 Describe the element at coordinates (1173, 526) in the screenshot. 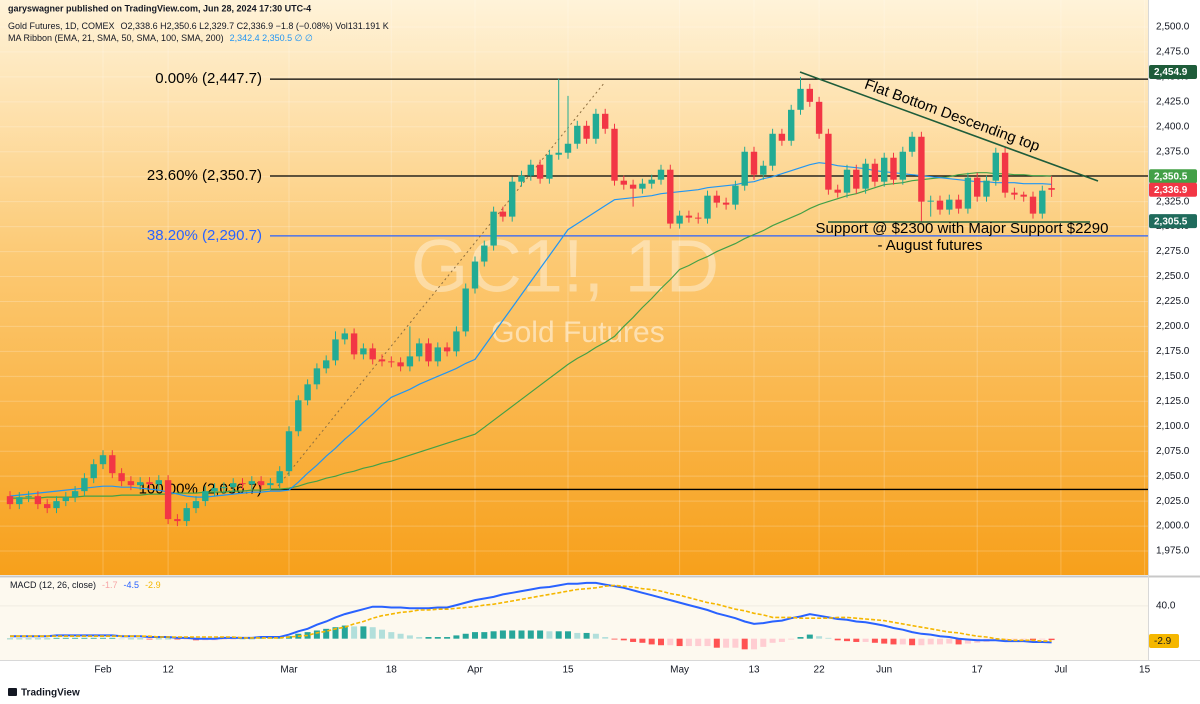

I see `y-tick-label: 2,000.0` at that location.